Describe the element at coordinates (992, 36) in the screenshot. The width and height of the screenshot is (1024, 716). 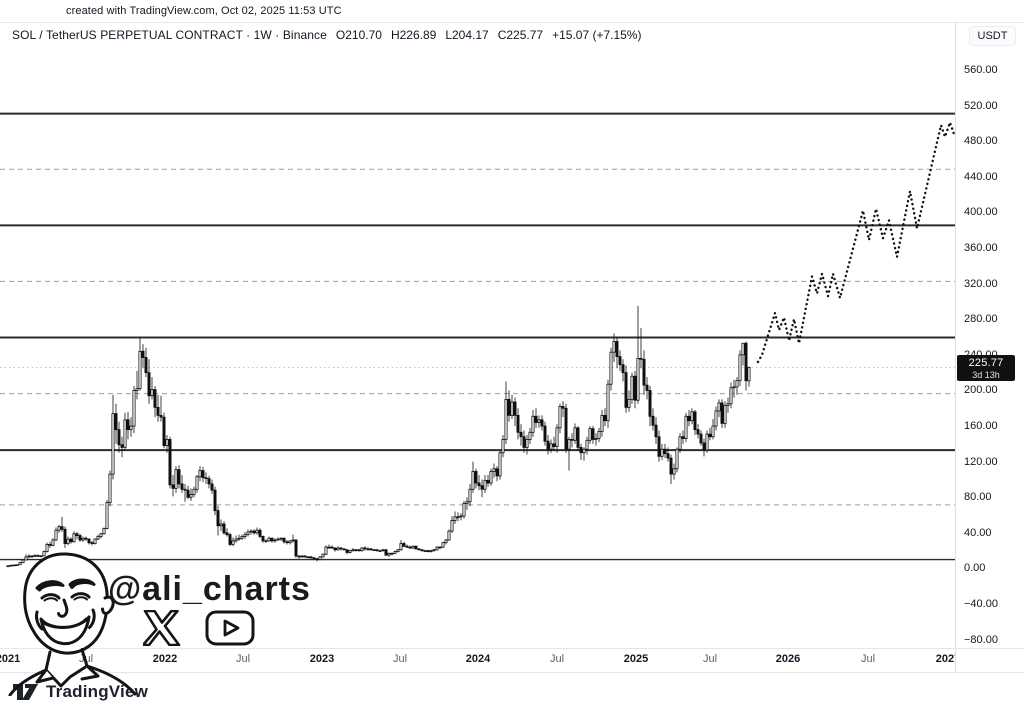
I see `currency-pill: USDT` at that location.